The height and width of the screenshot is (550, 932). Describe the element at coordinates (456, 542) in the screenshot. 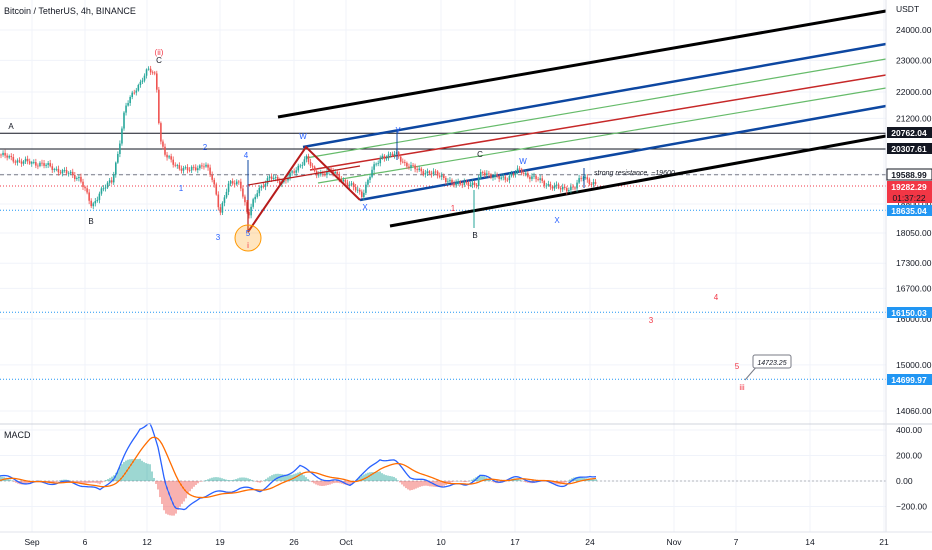

I see `time-axis: Sep 6 12 19 26 Oct 10 17 24 Nov 7 14 21` at that location.